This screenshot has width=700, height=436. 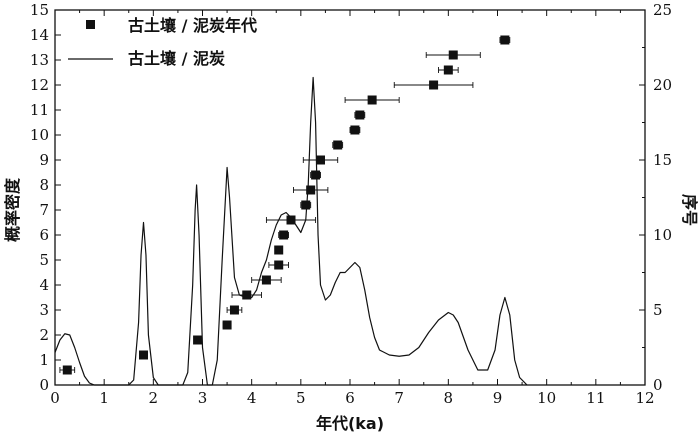 I want to click on x-tick-label: 0, so click(x=55, y=398).